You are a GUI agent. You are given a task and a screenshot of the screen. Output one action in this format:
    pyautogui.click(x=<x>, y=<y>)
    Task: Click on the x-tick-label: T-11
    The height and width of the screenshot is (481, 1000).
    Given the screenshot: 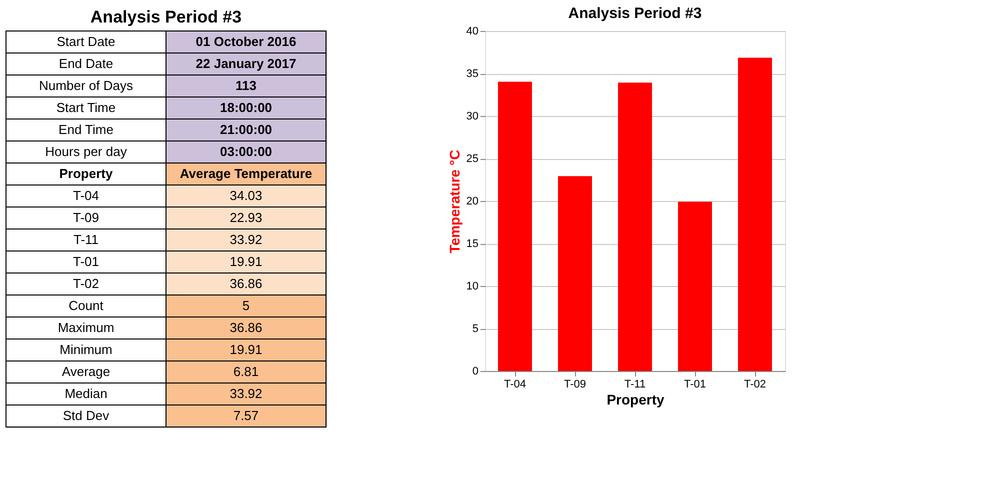 What is the action you would take?
    pyautogui.click(x=635, y=384)
    